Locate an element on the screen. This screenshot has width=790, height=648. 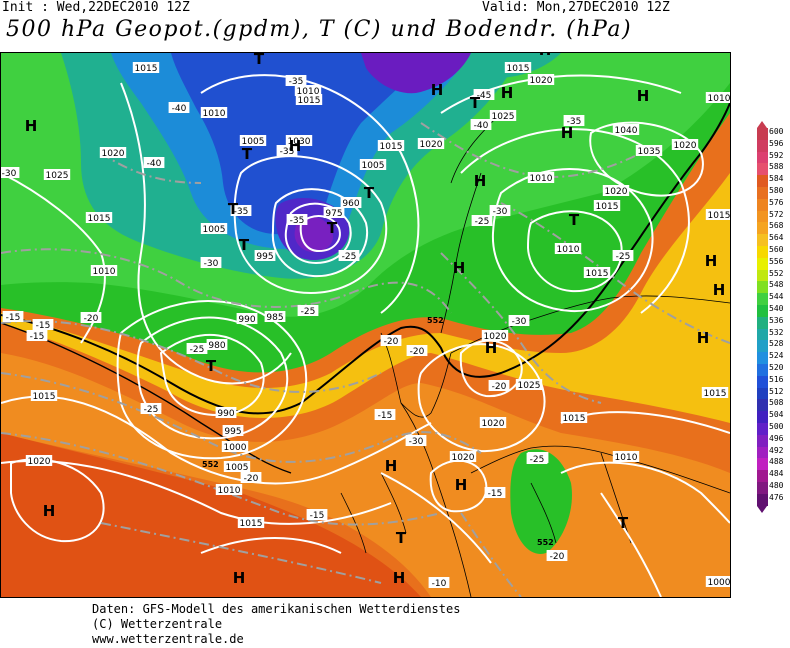
scale-entry: 500 is located at coordinates (773, 428).